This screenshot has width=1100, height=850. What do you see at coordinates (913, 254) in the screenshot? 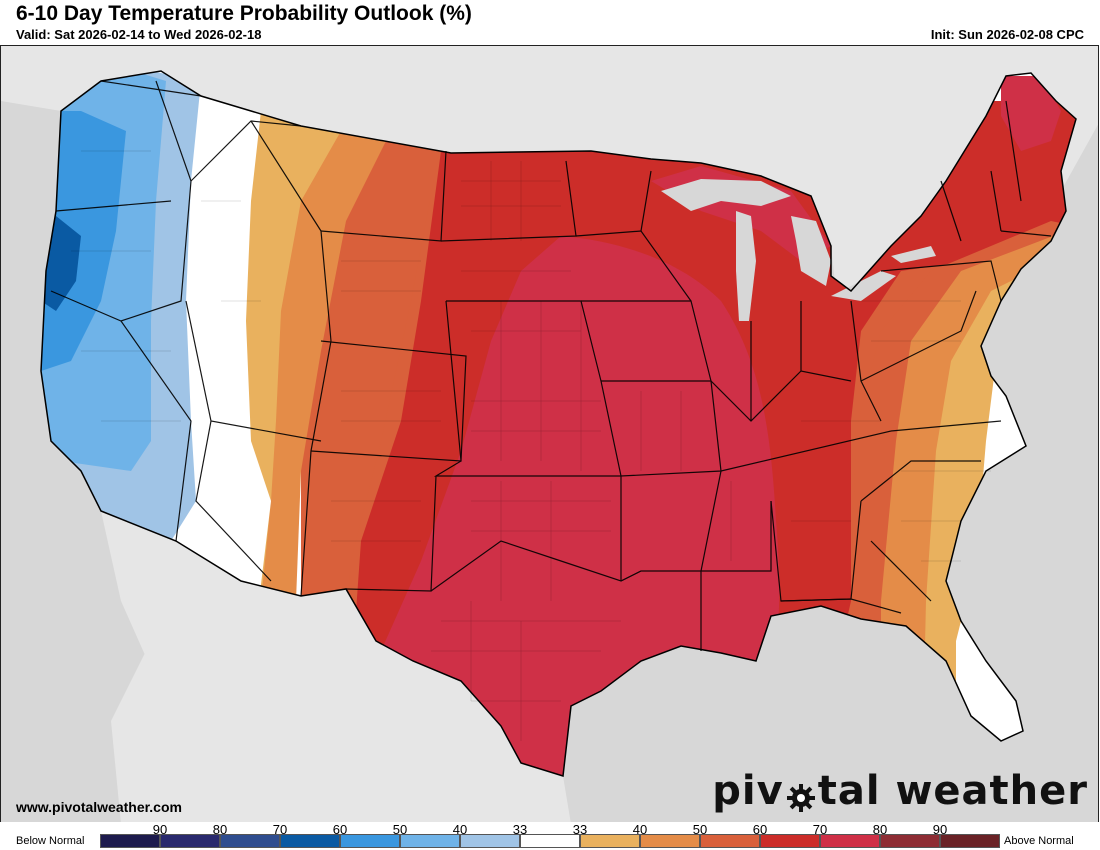
I see `lake-ontario` at bounding box center [913, 254].